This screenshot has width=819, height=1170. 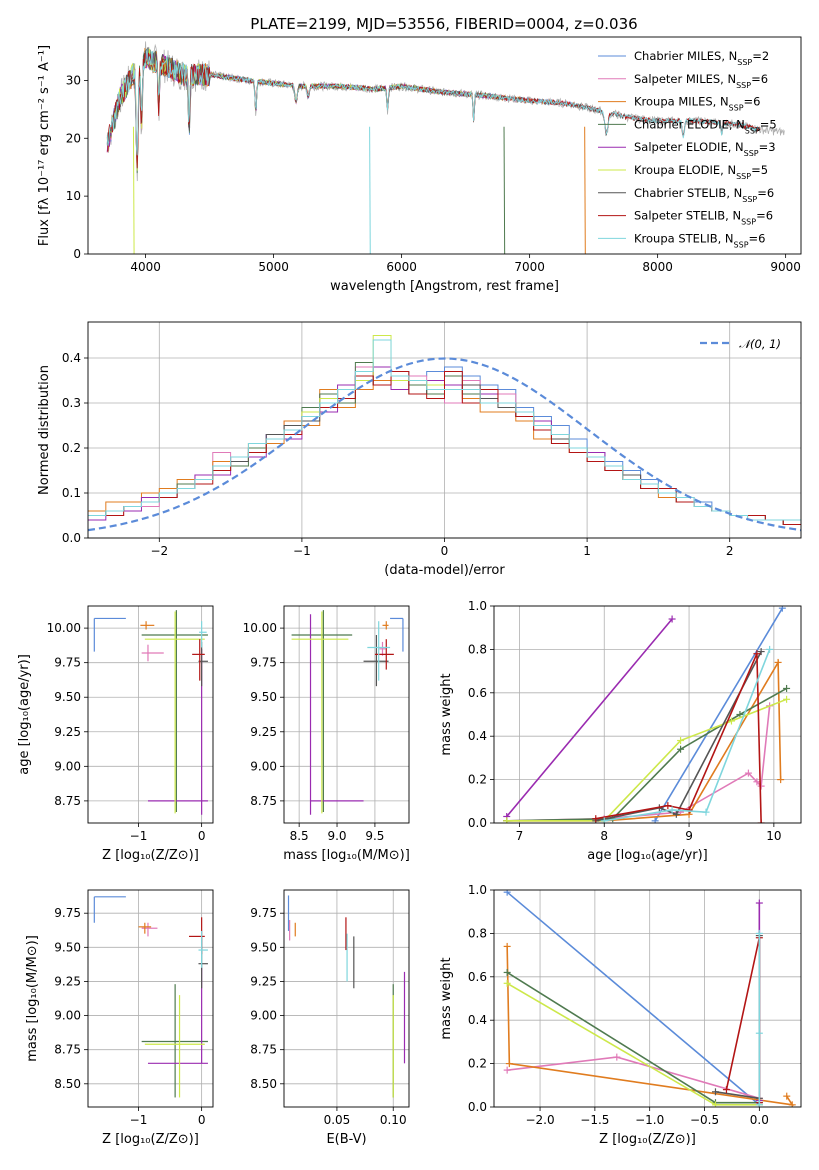 I want to click on legend-entry: Salpeter ELODIE, NSSP=3, so click(x=705, y=149).